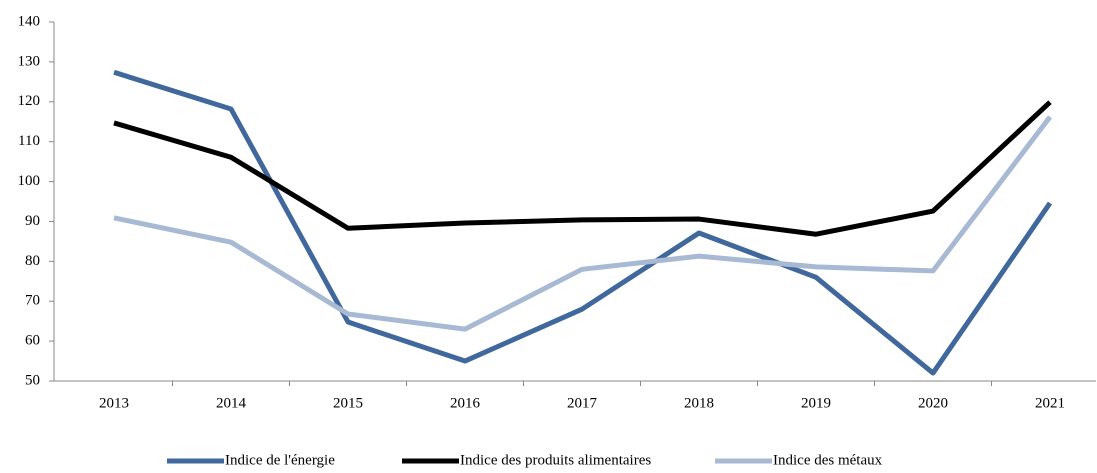 Image resolution: width=1097 pixels, height=473 pixels. Describe the element at coordinates (816, 403) in the screenshot. I see `x-tick-label: 2019` at that location.